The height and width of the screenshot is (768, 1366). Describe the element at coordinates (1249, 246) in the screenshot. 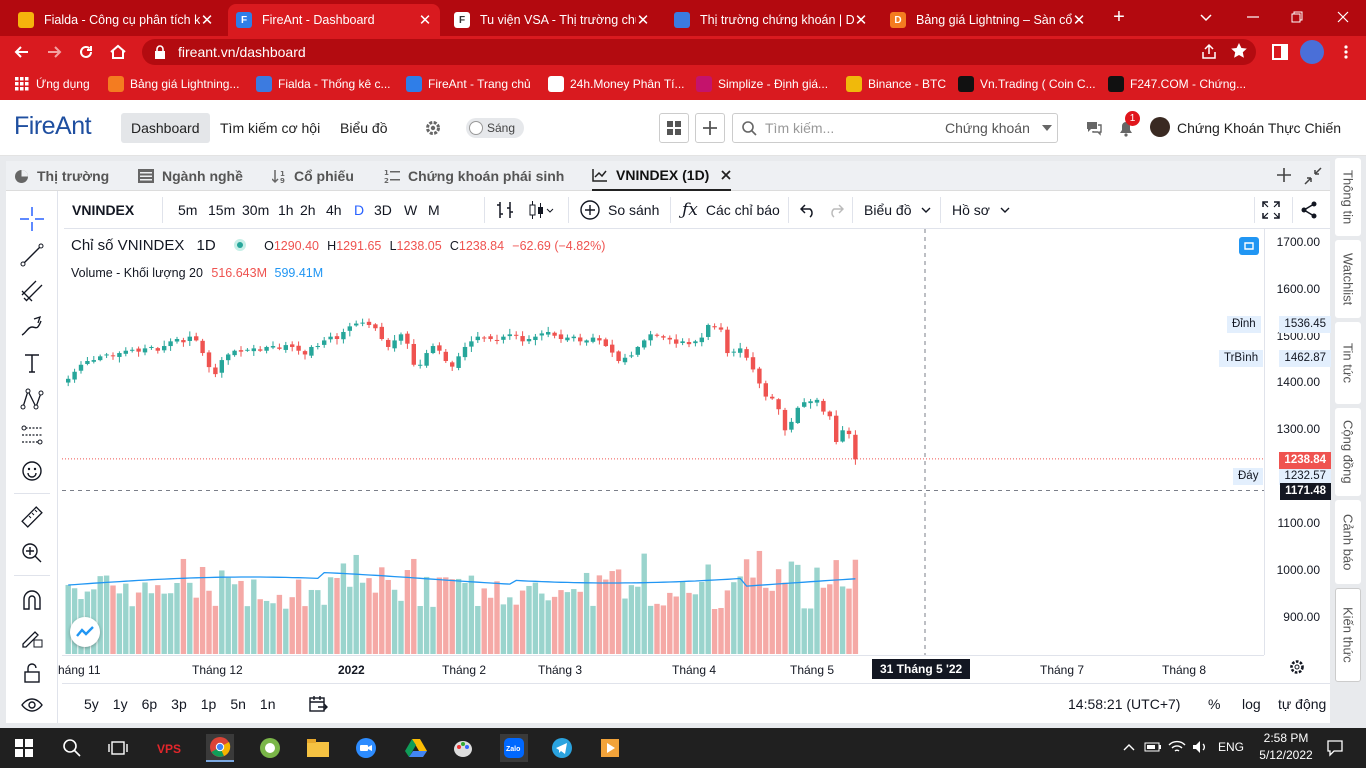

I see `auto-scale-icon` at that location.